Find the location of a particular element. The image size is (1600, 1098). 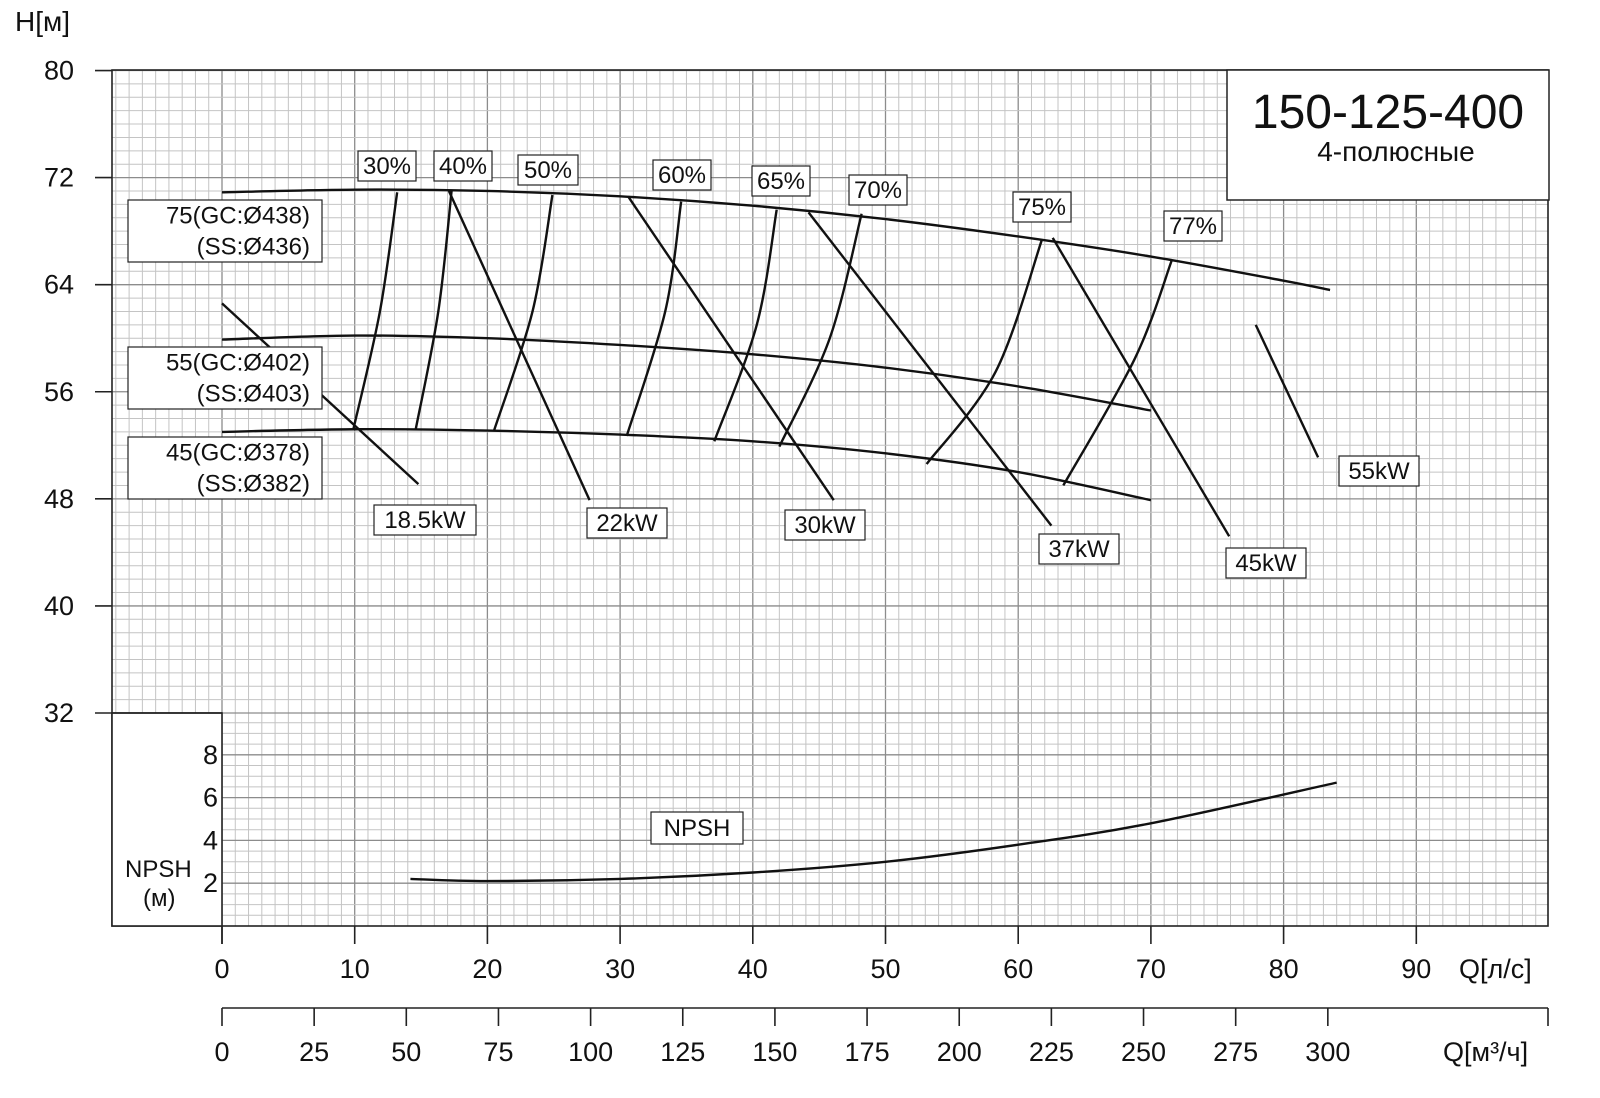

y-tick-label: 32 is located at coordinates (59, 713).